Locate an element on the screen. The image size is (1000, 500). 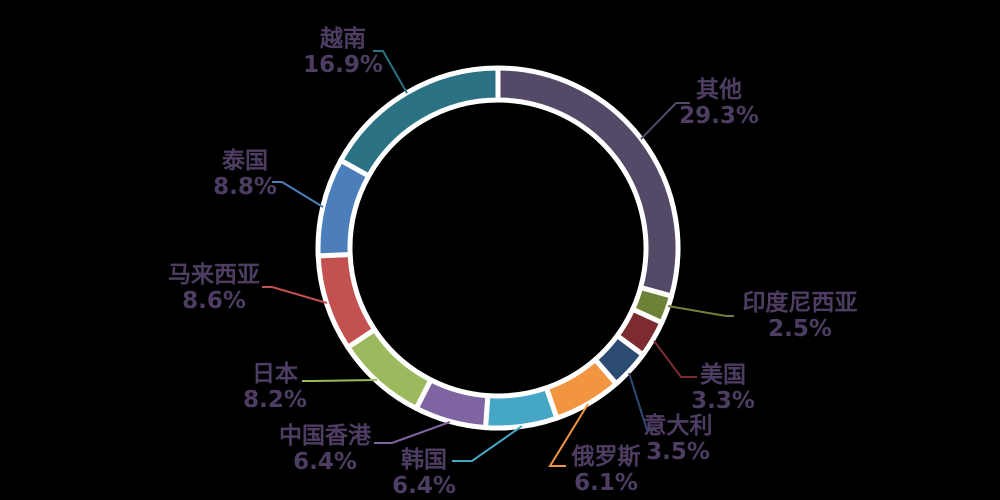
segment-label-4: 俄罗斯 6.1% is located at coordinates (606, 470).